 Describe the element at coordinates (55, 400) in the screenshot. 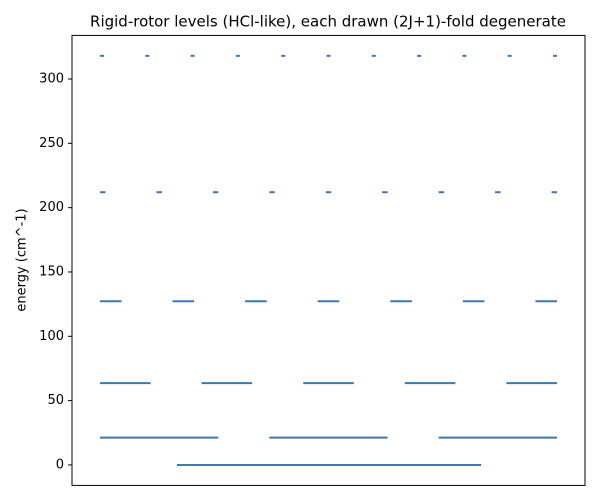

I see `y-tick-label: 50` at that location.